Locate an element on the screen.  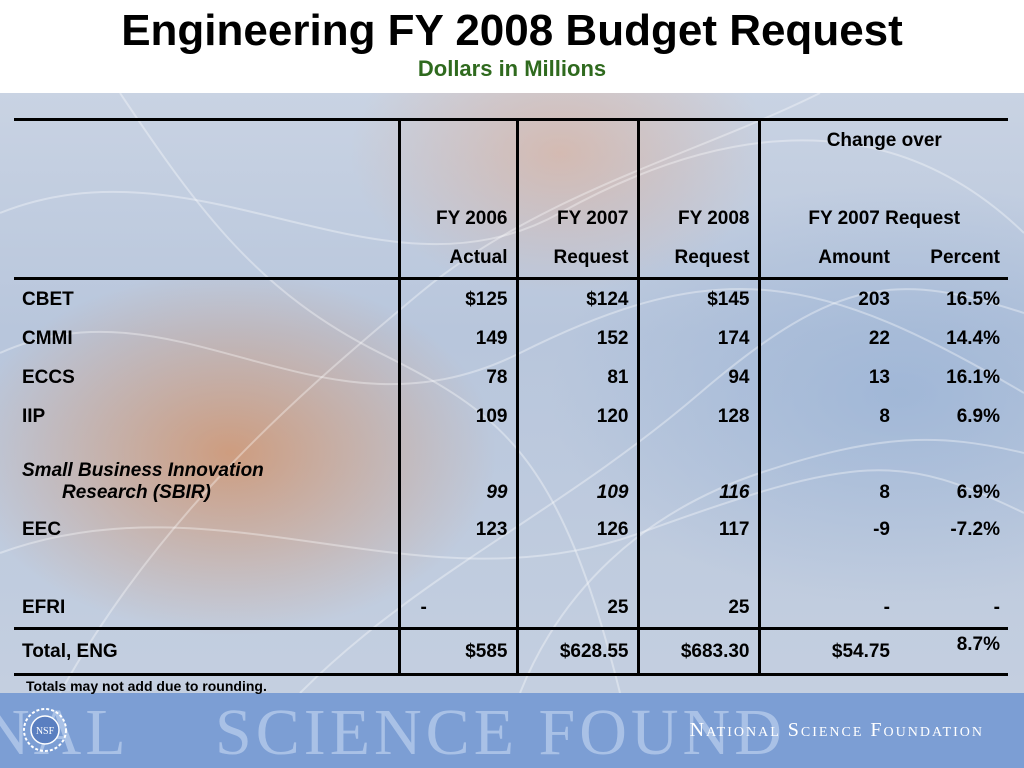
table-row: EFRI - 25 25 - - is located at coordinates (511, 608).